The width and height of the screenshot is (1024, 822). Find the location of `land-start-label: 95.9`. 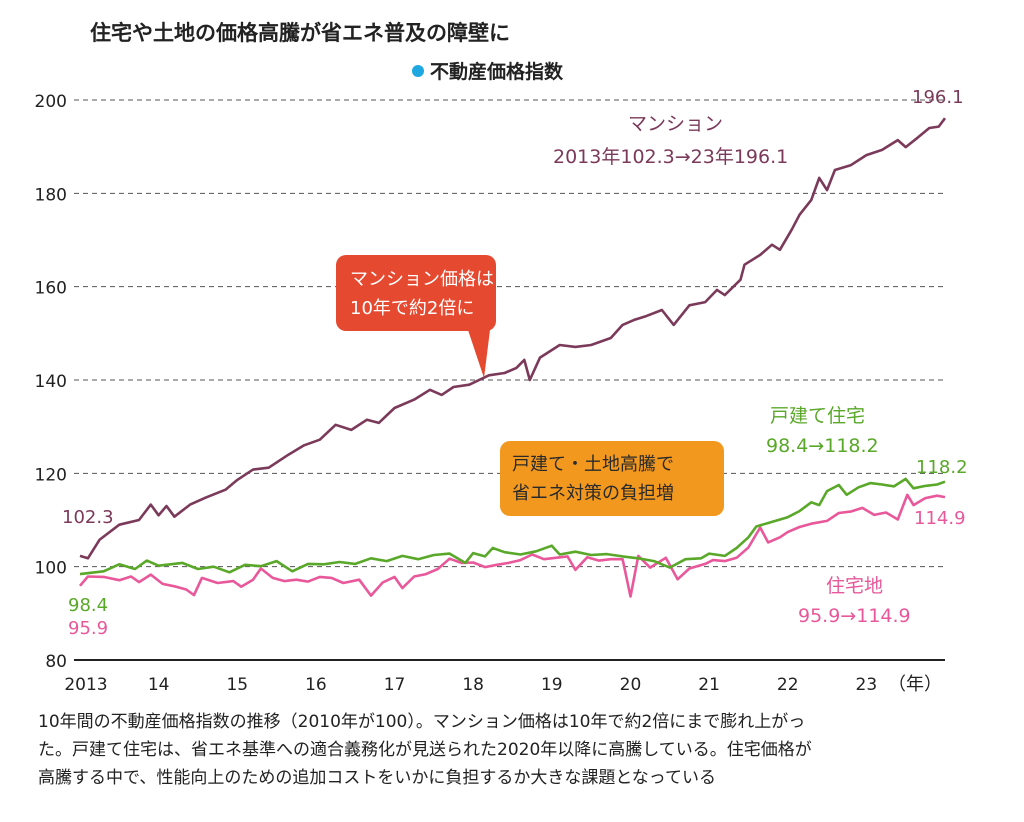

land-start-label: 95.9 is located at coordinates (88, 628).